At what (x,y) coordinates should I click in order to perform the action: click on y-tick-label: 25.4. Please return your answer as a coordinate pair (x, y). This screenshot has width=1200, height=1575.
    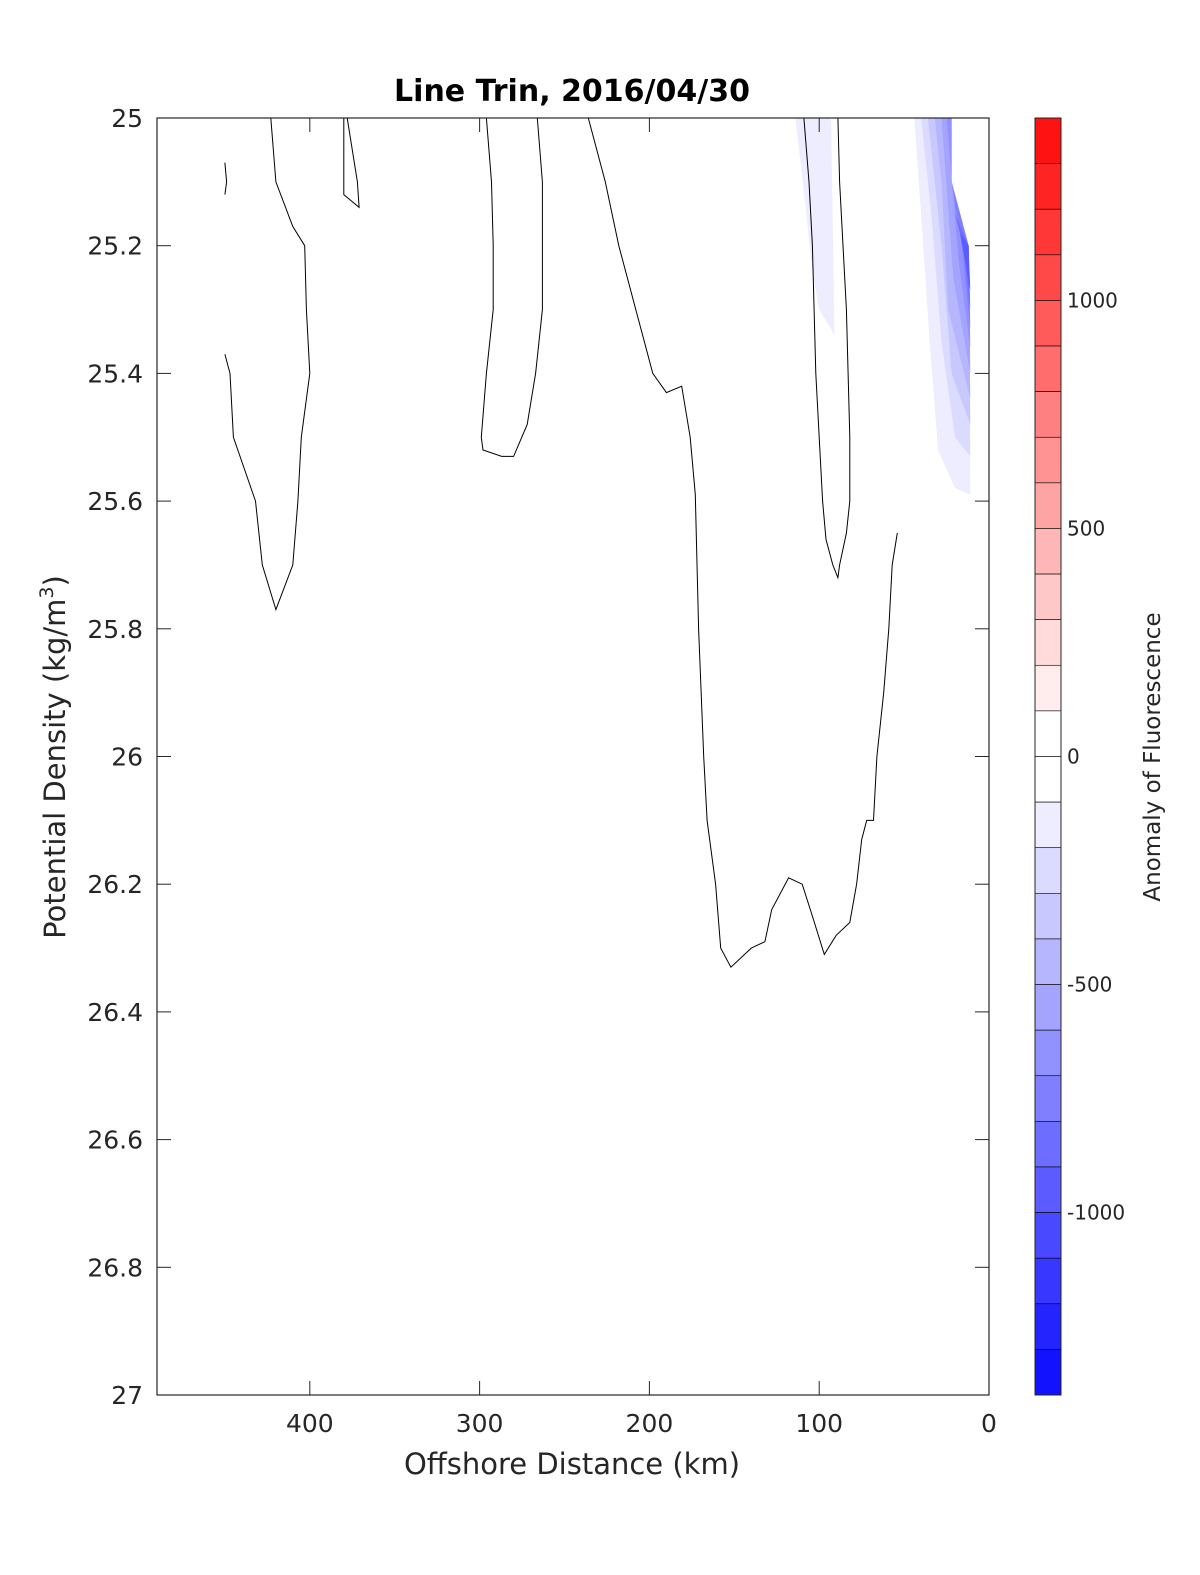
    Looking at the image, I should click on (115, 373).